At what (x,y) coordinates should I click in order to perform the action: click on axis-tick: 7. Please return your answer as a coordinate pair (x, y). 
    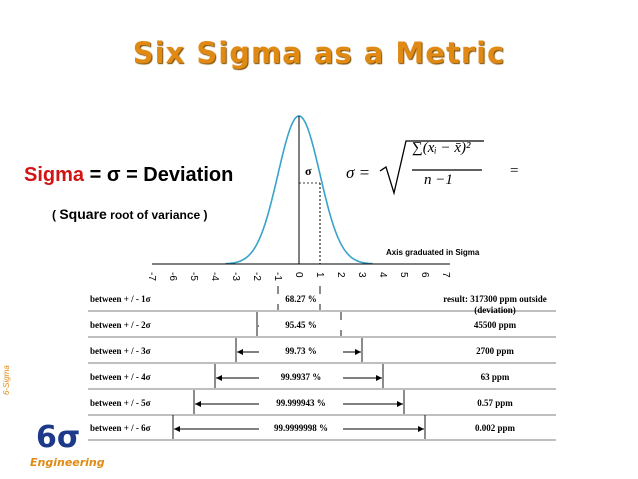
    Looking at the image, I should click on (445, 275).